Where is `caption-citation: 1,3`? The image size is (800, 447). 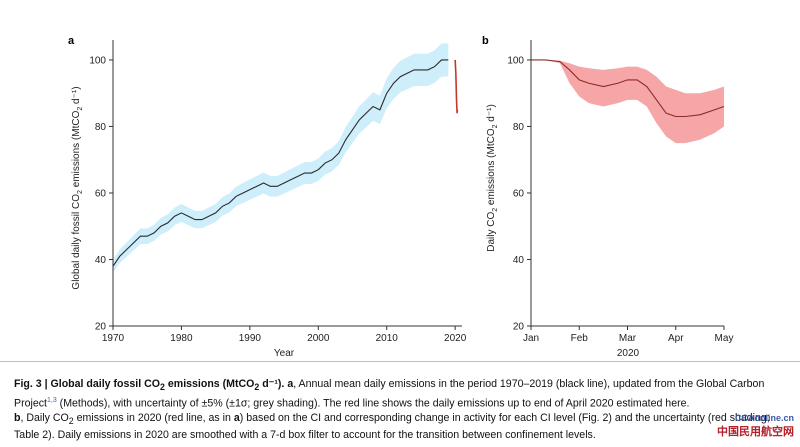 caption-citation: 1,3 is located at coordinates (51, 401).